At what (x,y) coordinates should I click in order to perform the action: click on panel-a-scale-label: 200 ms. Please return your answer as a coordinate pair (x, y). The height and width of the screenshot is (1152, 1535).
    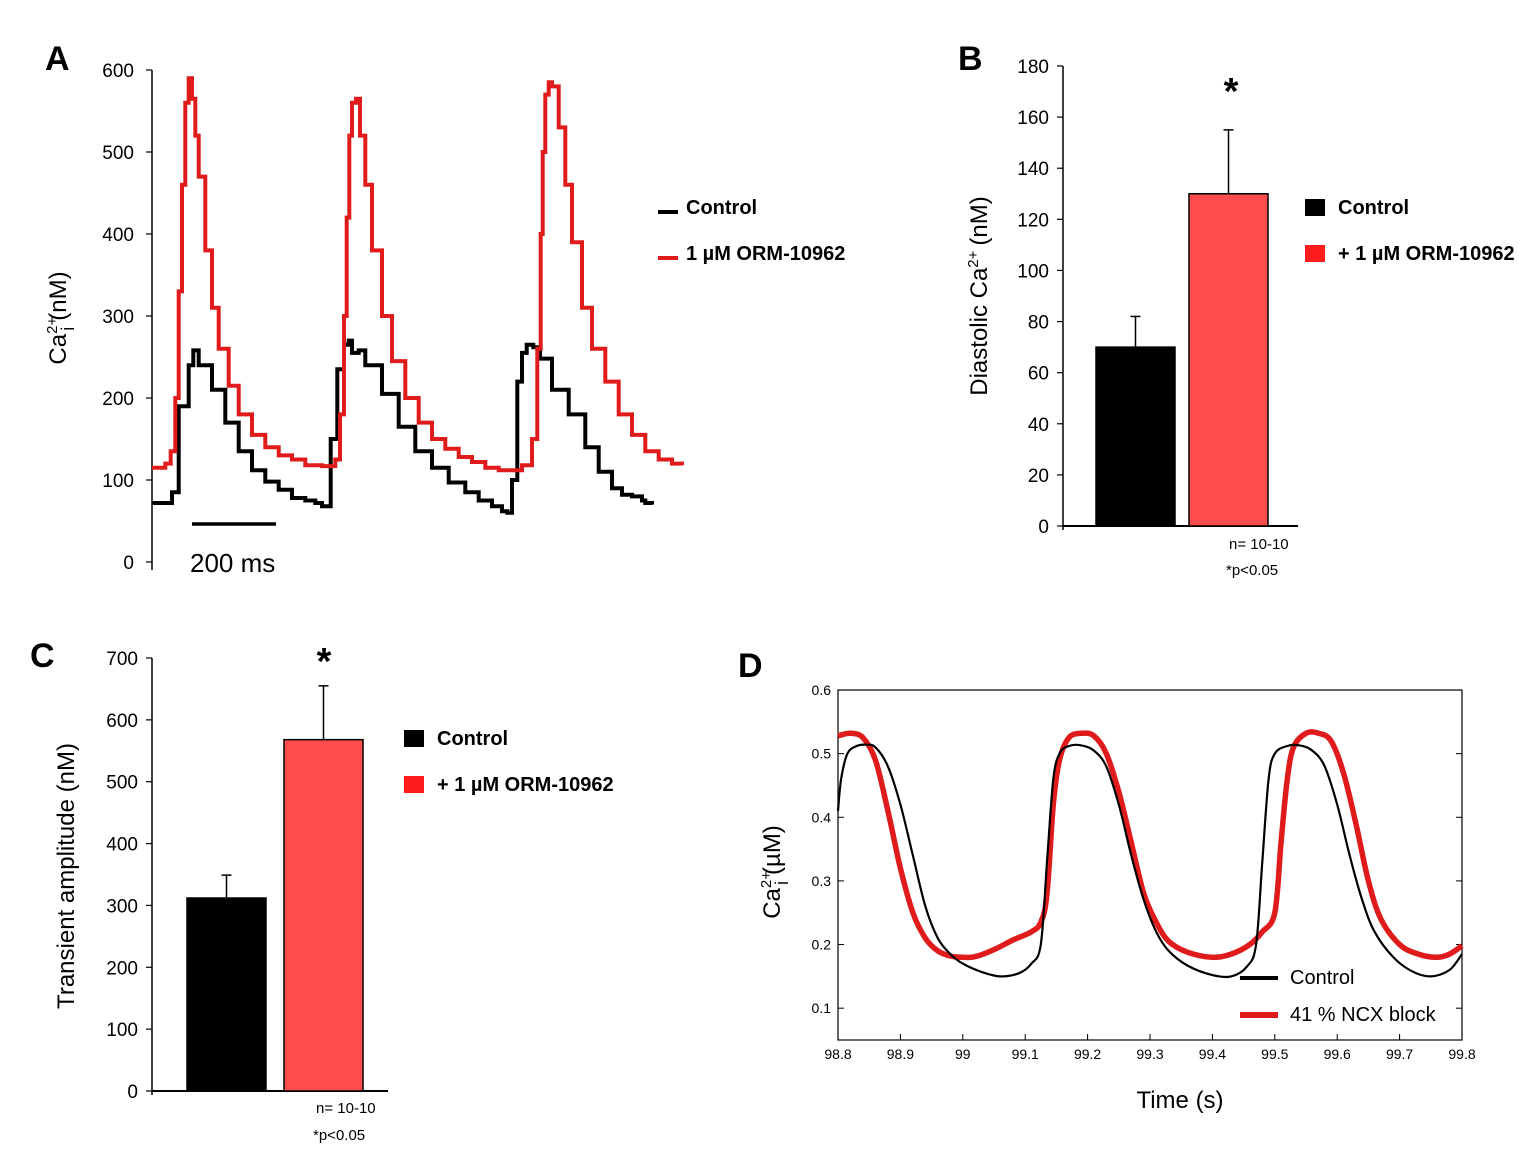
    Looking at the image, I should click on (232, 563).